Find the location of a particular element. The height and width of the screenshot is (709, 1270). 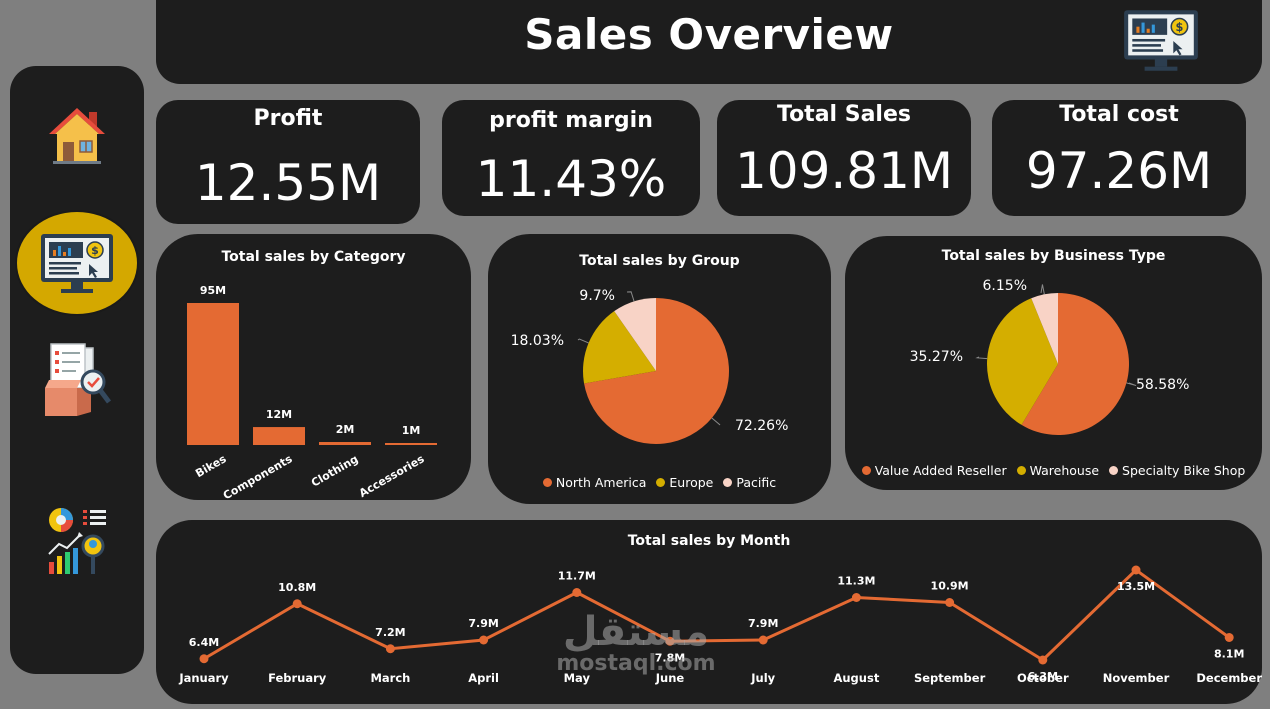

kpi-label: Profit is located at coordinates (288, 118).